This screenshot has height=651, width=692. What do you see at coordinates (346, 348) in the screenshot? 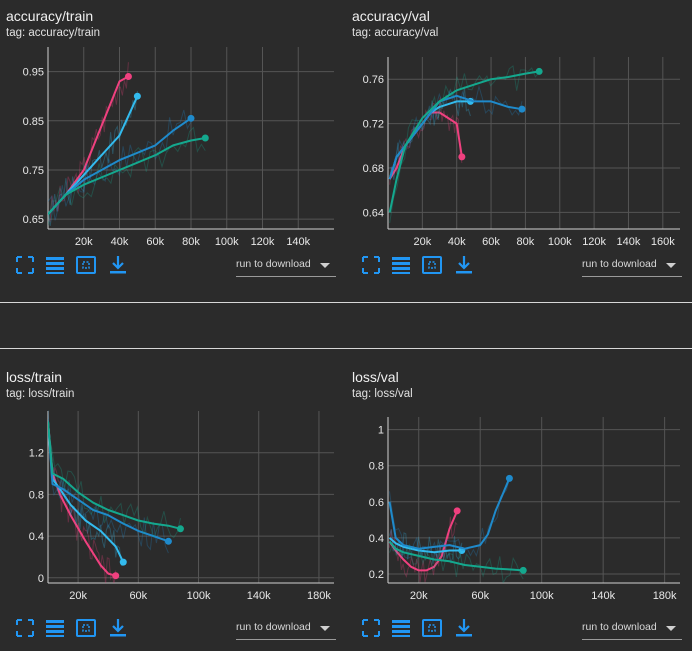
I see `section-divider` at bounding box center [346, 348].